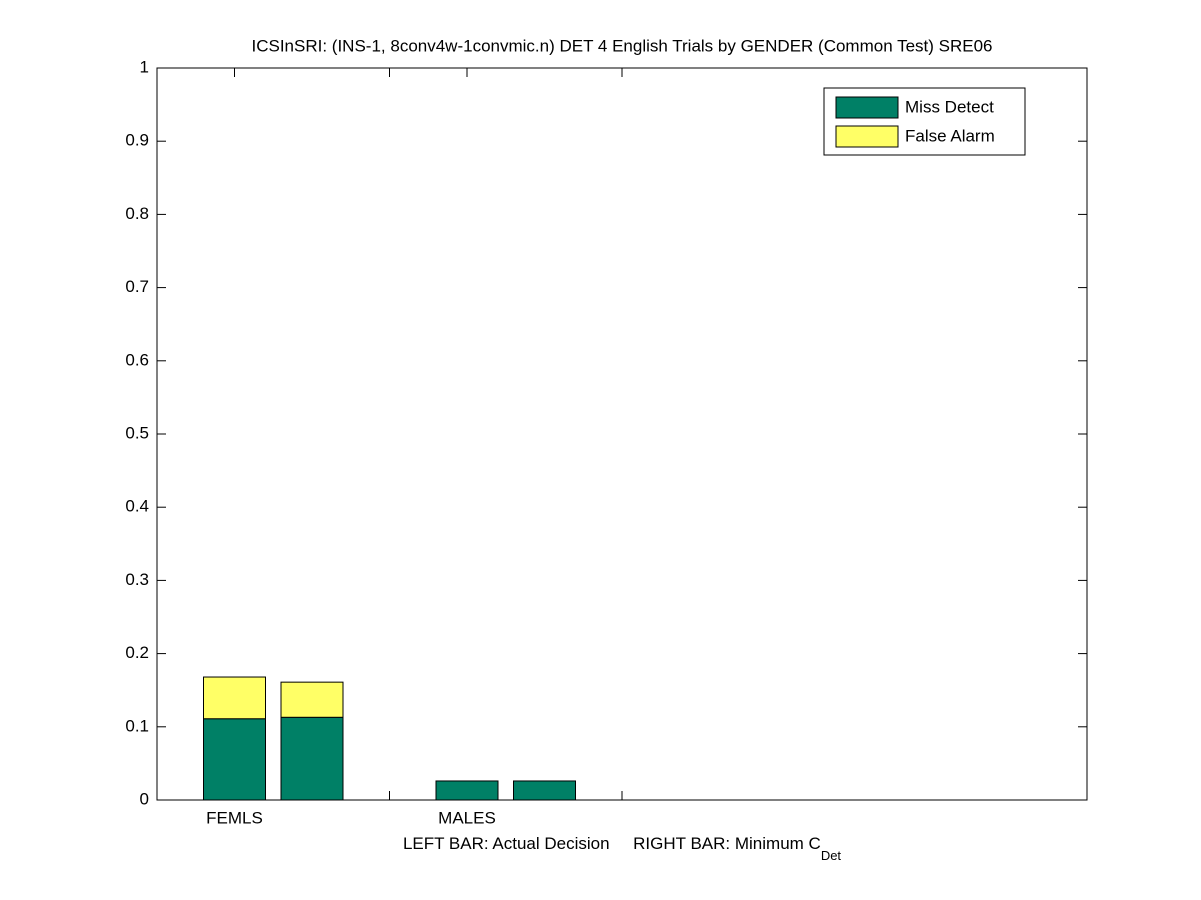 This screenshot has height=900, width=1201. What do you see at coordinates (137, 286) in the screenshot?
I see `y-tick-label: 0.7` at bounding box center [137, 286].